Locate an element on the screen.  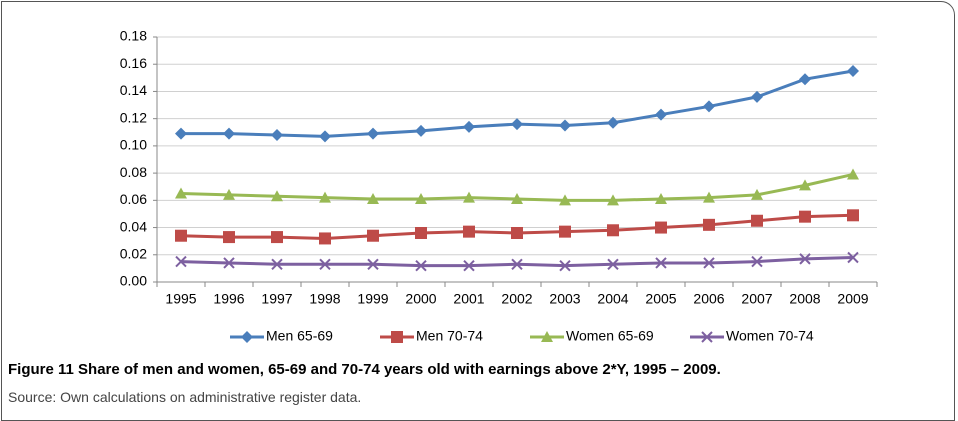
x-tick-label: 1996 is located at coordinates (228, 299).